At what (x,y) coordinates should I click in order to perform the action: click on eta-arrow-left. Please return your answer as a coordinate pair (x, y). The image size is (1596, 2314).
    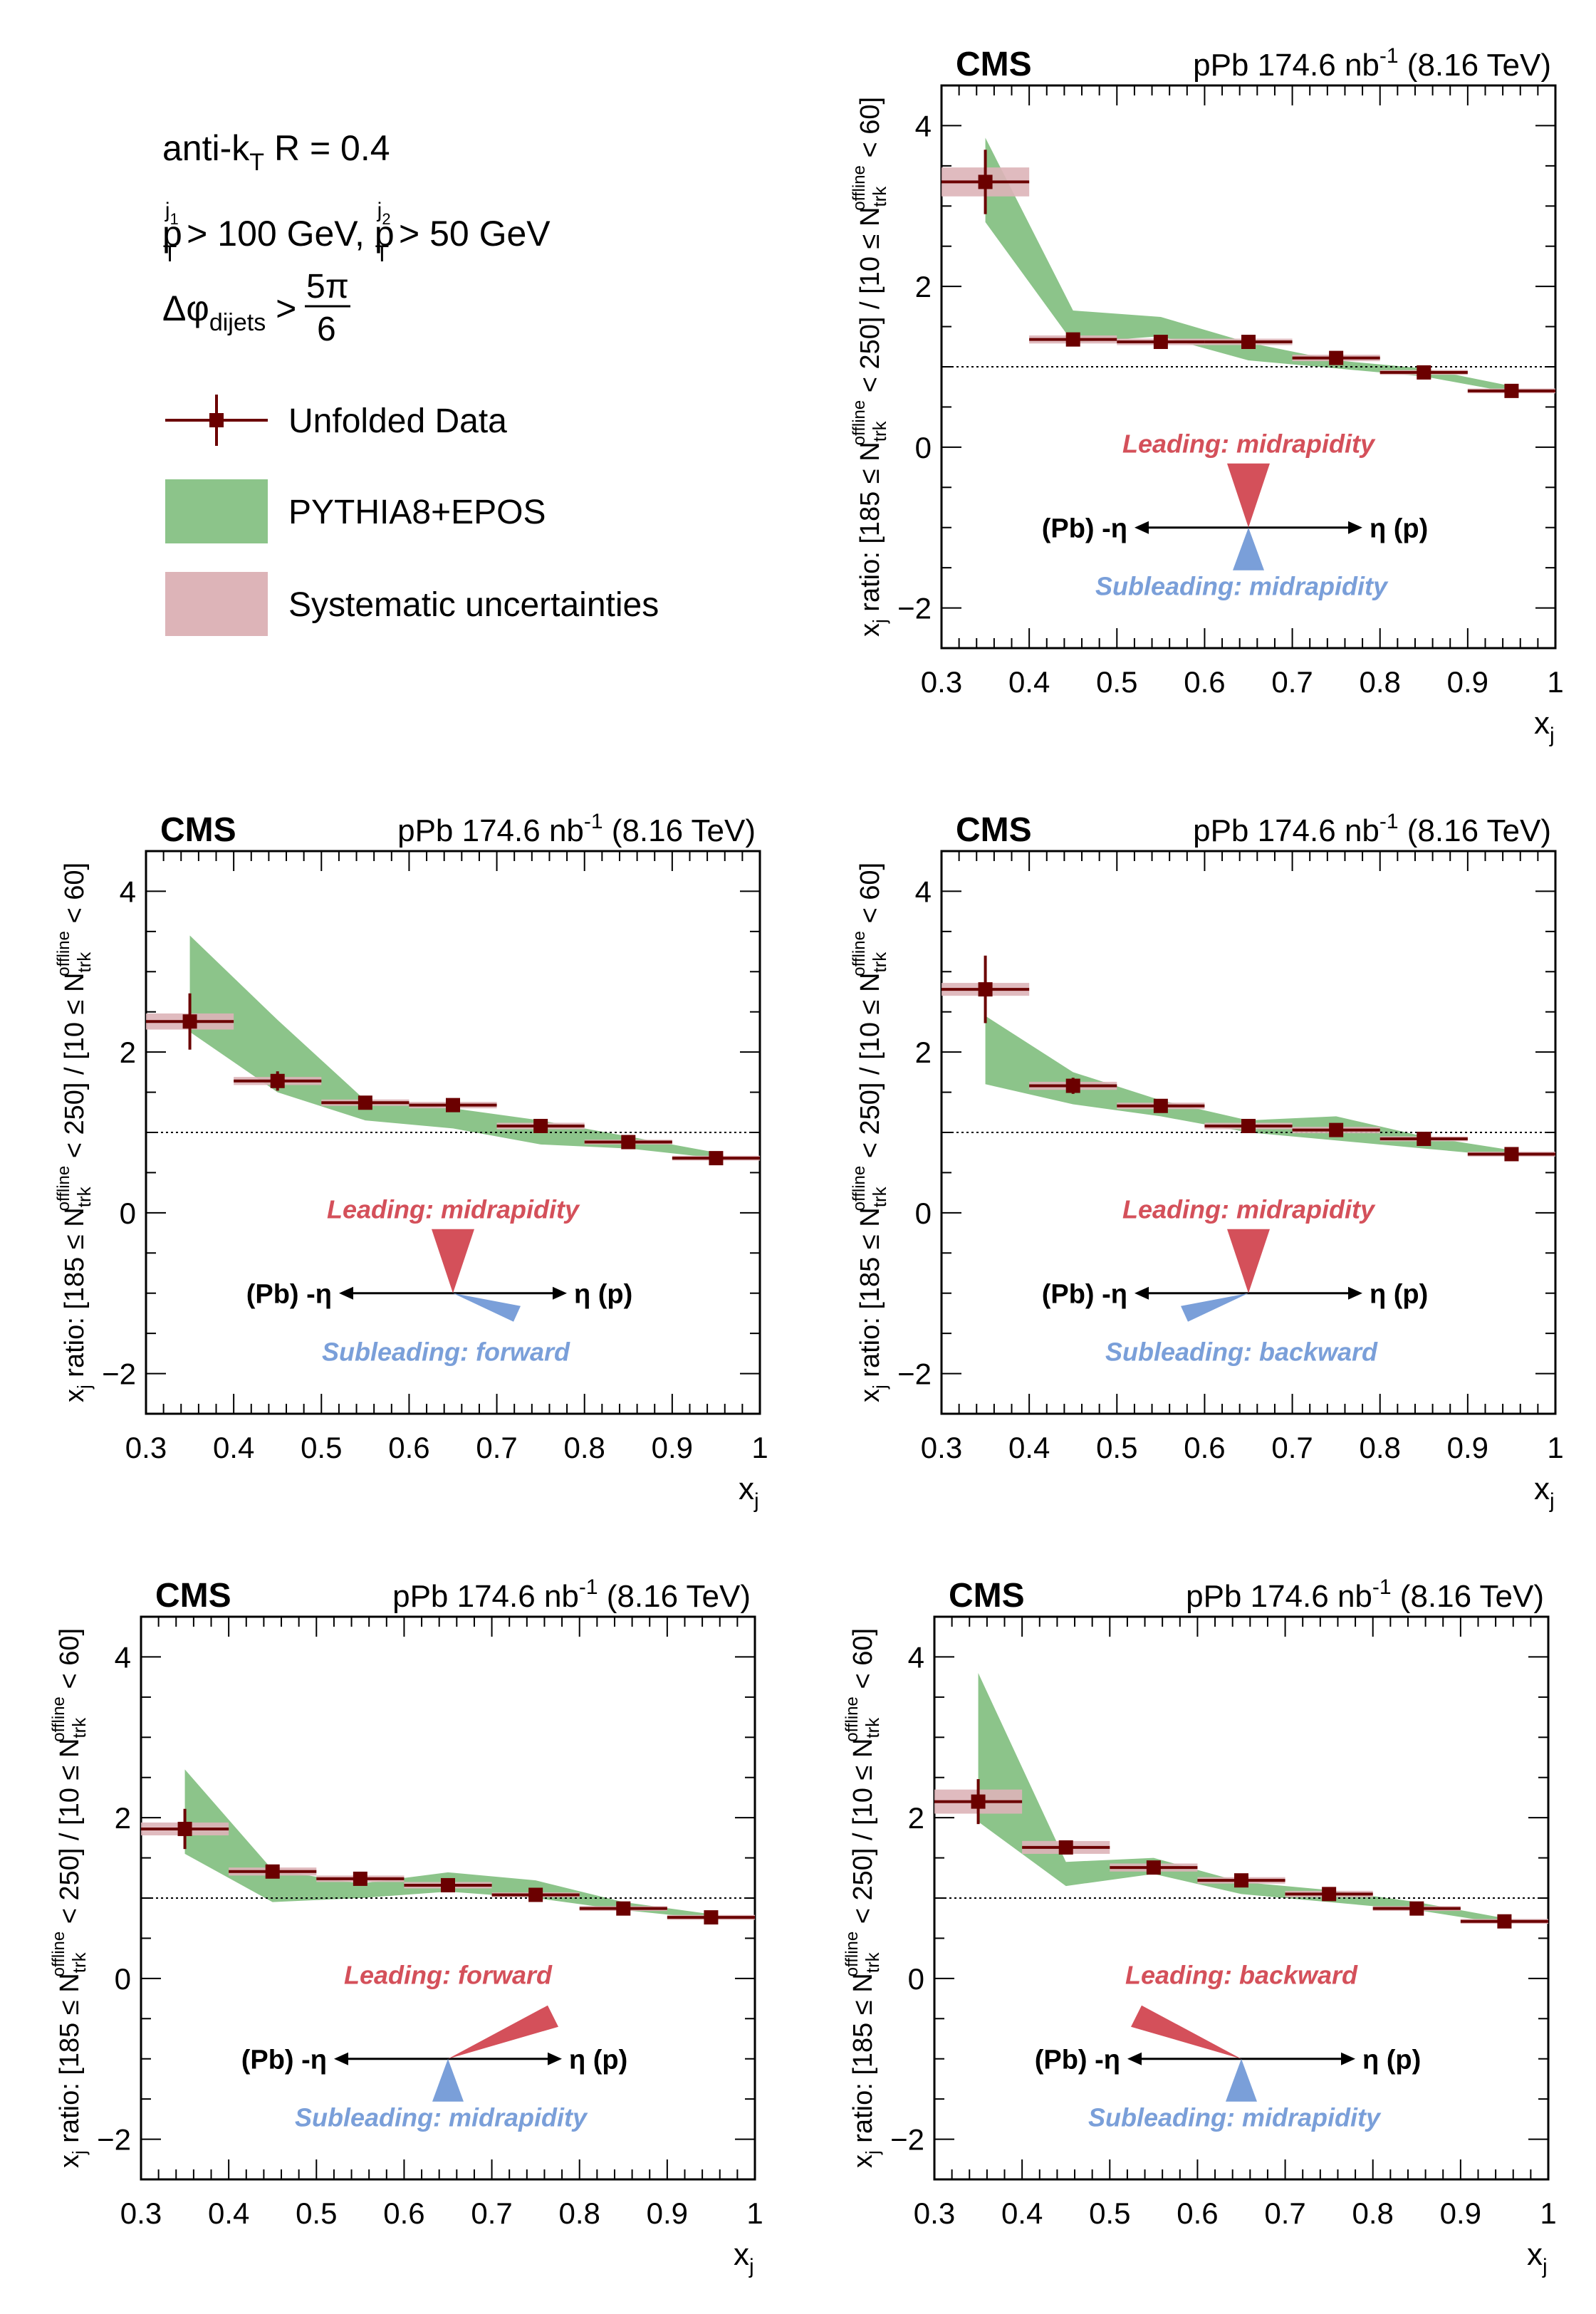
    Looking at the image, I should click on (1142, 1293).